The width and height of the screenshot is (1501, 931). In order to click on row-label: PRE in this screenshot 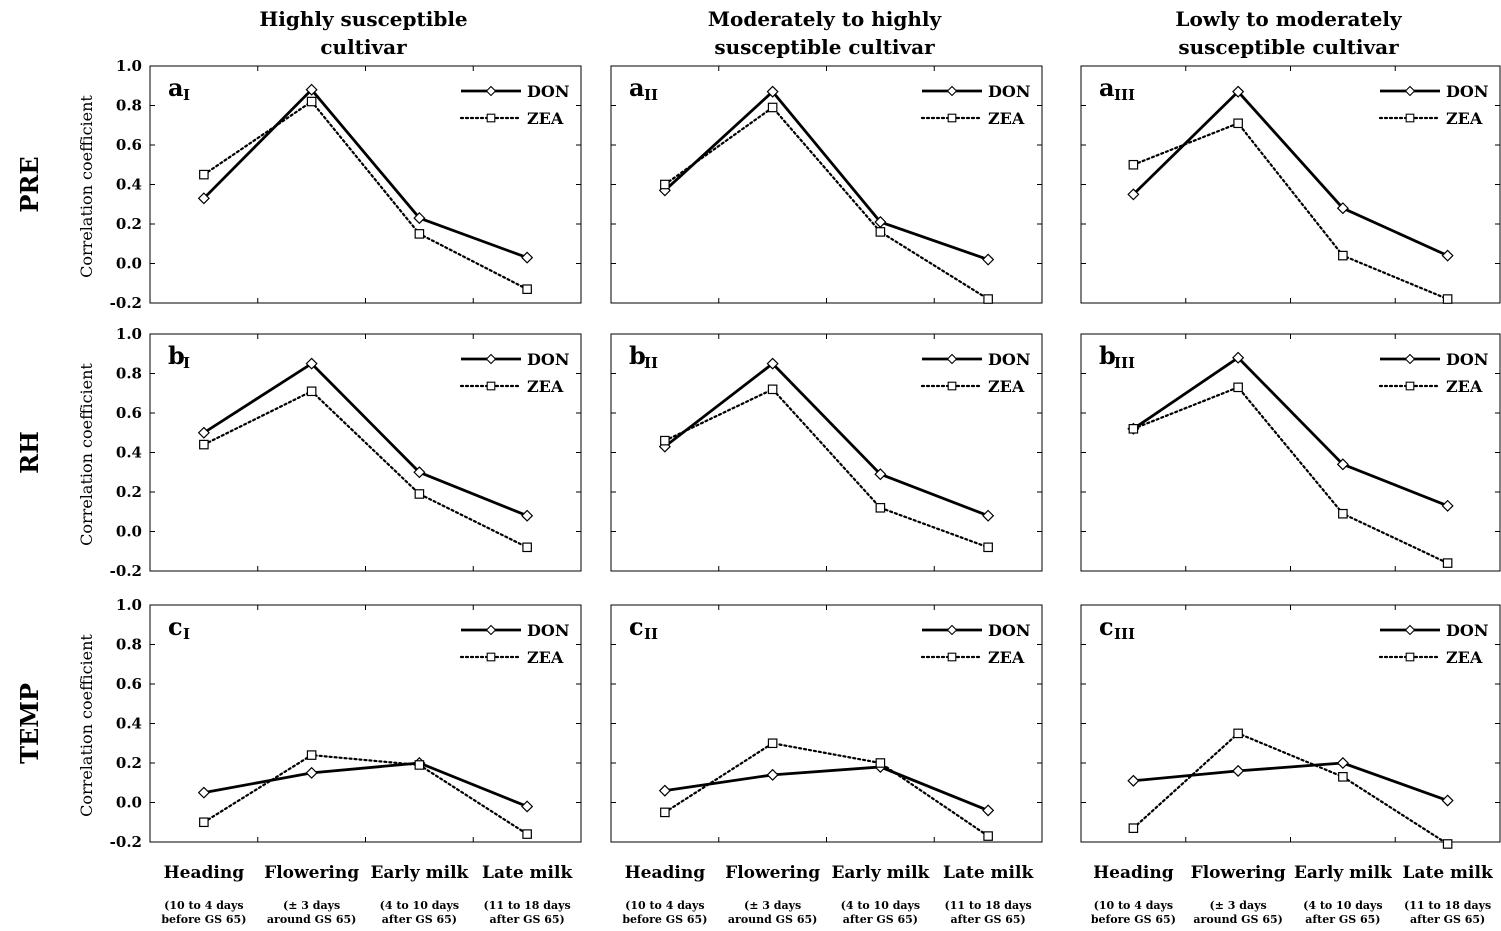, I will do `click(29, 184)`.